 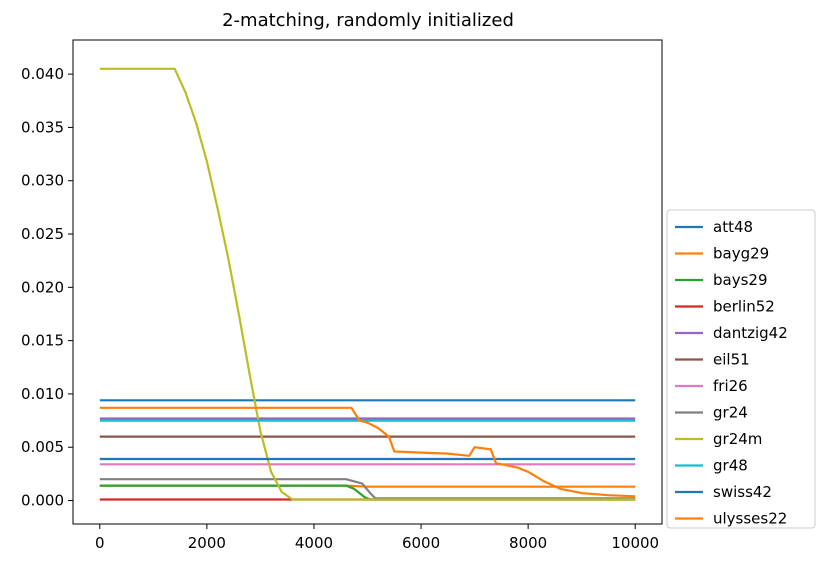 What do you see at coordinates (314, 543) in the screenshot?
I see `x-tick-label: 4000` at bounding box center [314, 543].